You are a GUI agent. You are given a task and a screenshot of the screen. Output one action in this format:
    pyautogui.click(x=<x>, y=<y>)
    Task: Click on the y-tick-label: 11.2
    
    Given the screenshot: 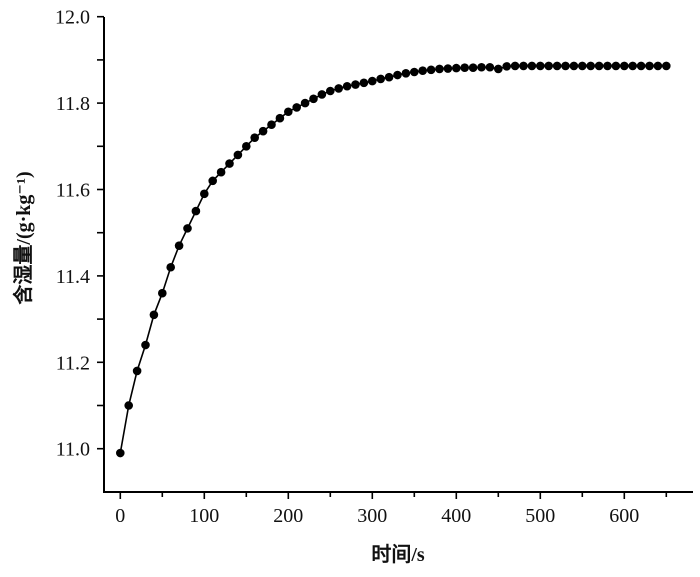 What is the action you would take?
    pyautogui.click(x=73, y=363)
    